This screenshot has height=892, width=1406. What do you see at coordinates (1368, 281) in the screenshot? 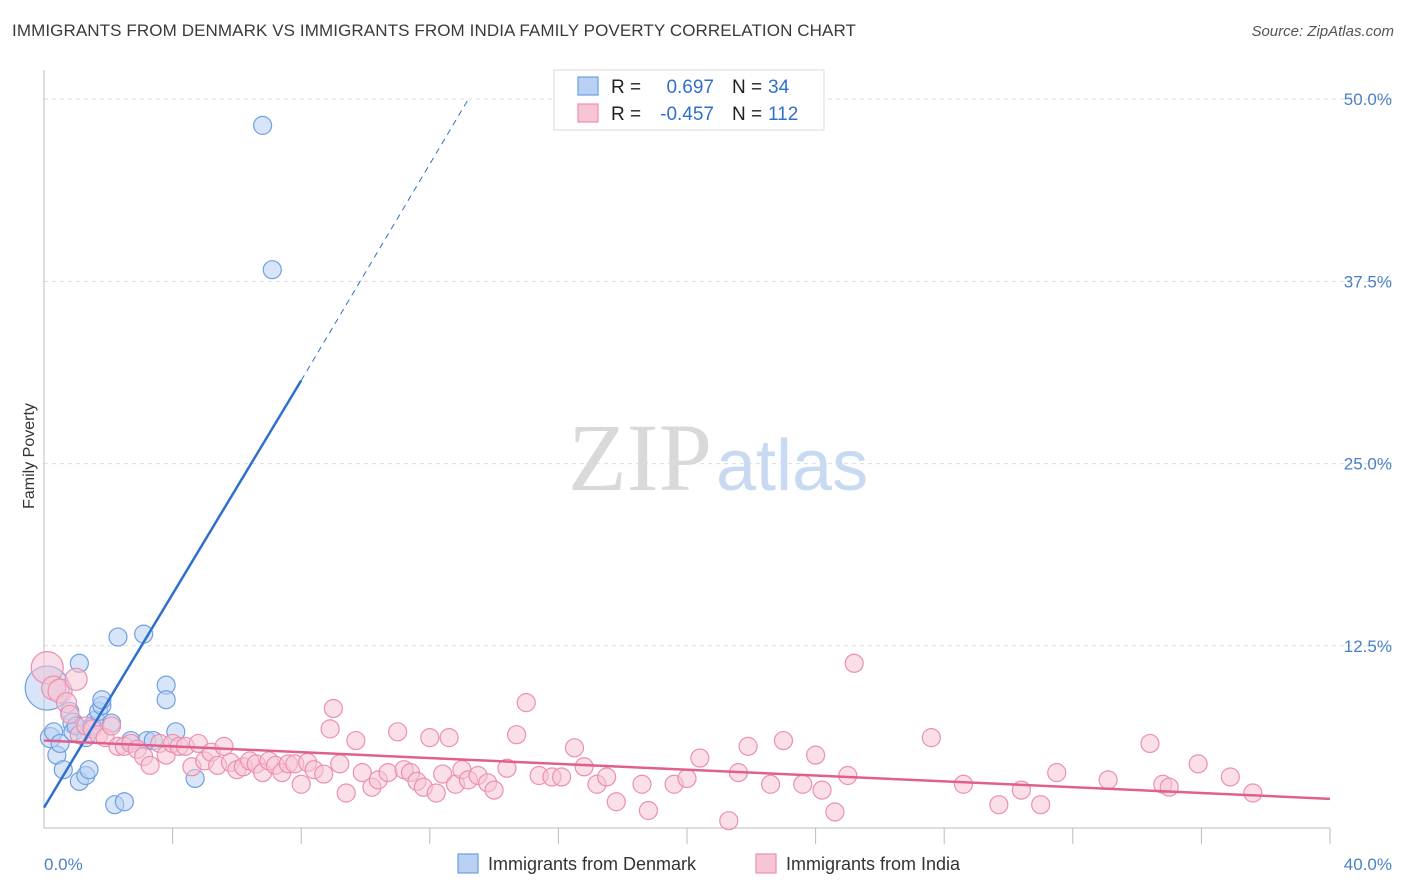
I see `y-tick-label: 37.5%` at bounding box center [1368, 281].